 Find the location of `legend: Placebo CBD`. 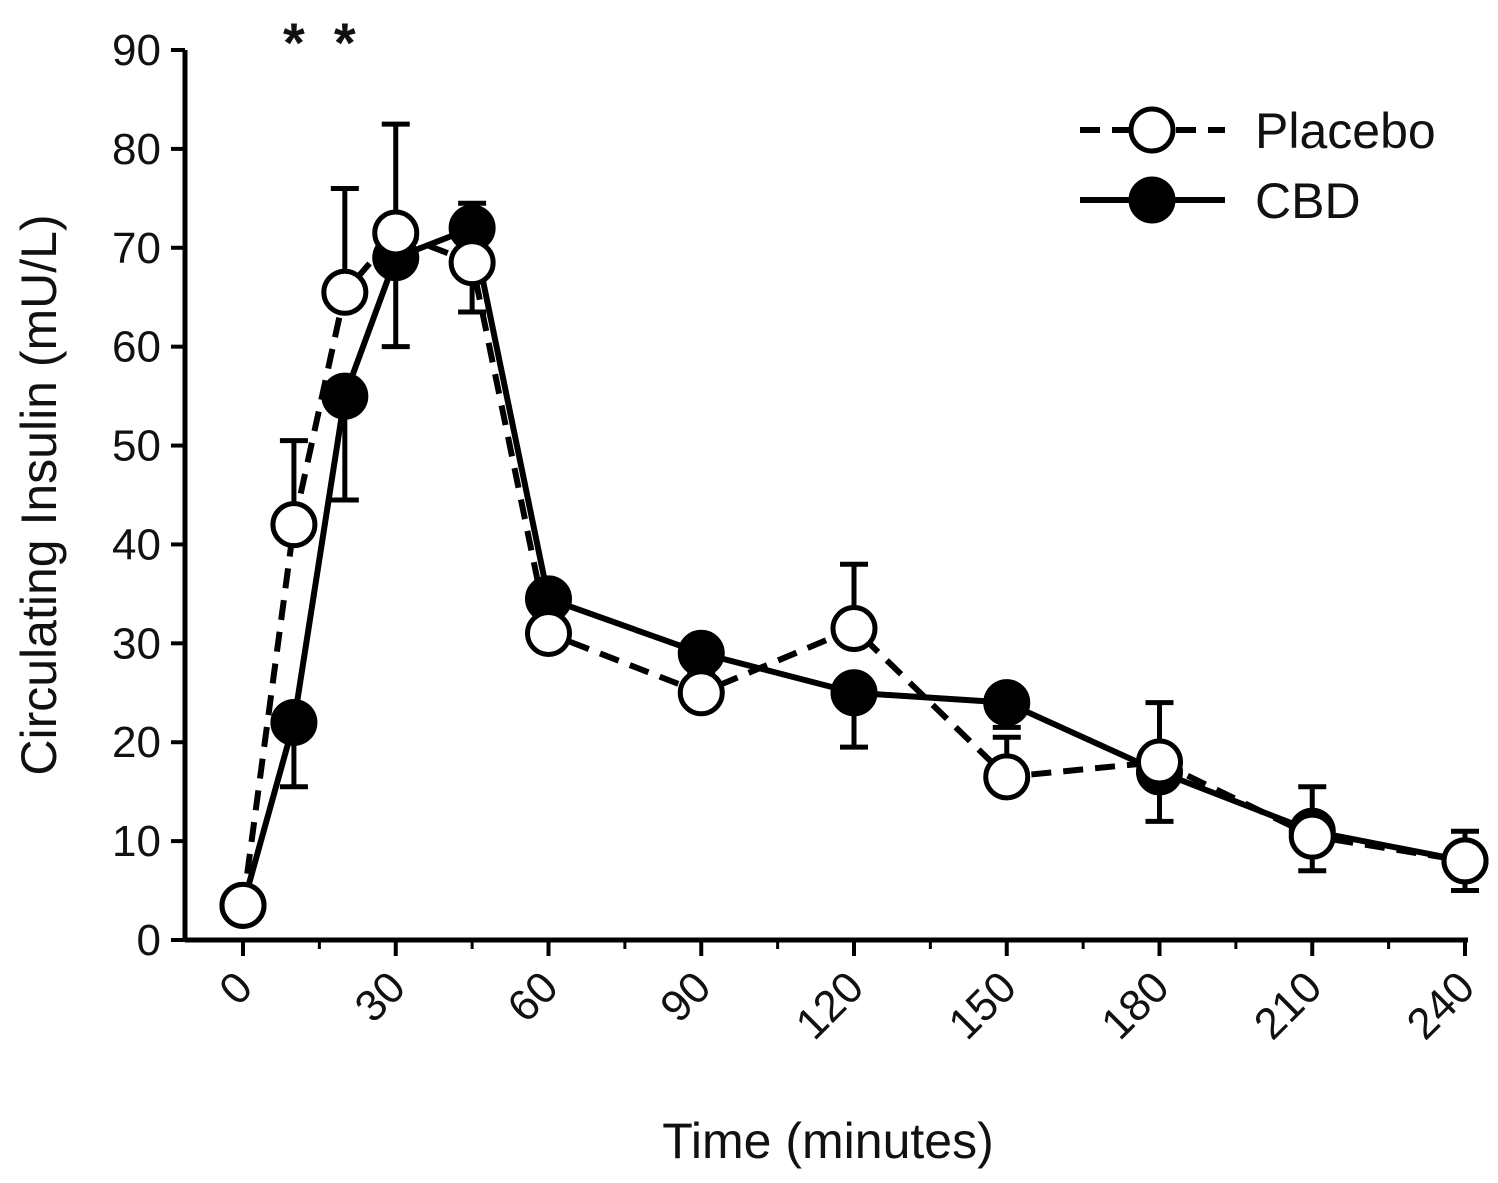

legend: Placebo CBD is located at coordinates (1258, 166).